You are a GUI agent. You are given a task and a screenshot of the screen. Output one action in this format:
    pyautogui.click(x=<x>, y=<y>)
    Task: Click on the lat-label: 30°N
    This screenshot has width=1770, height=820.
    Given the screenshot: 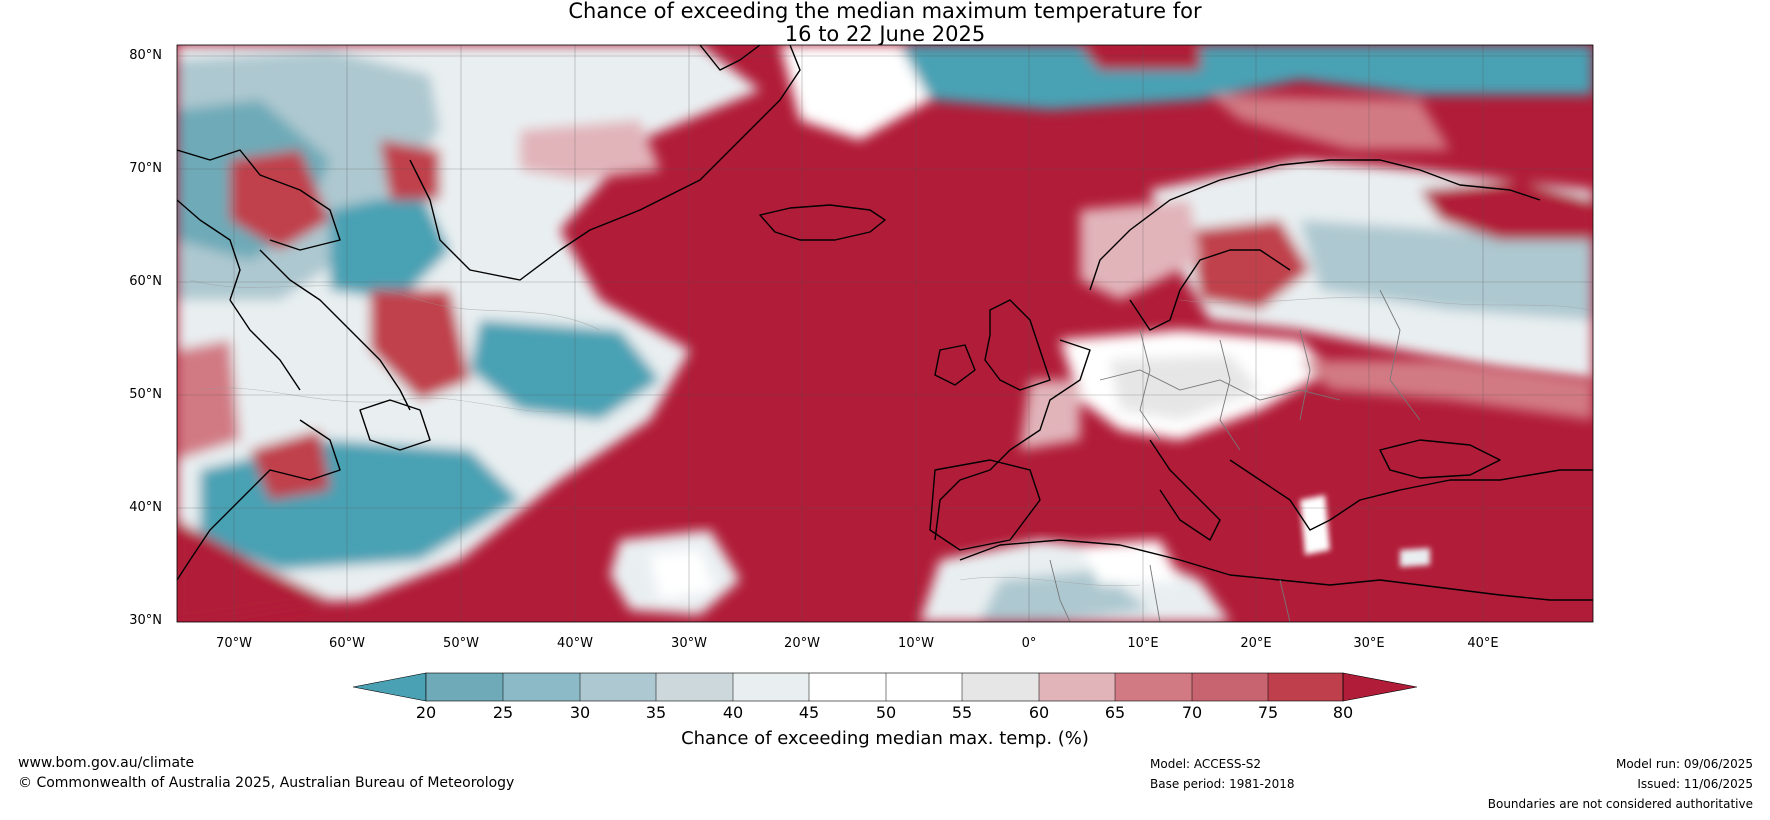 What is the action you would take?
    pyautogui.click(x=145, y=620)
    